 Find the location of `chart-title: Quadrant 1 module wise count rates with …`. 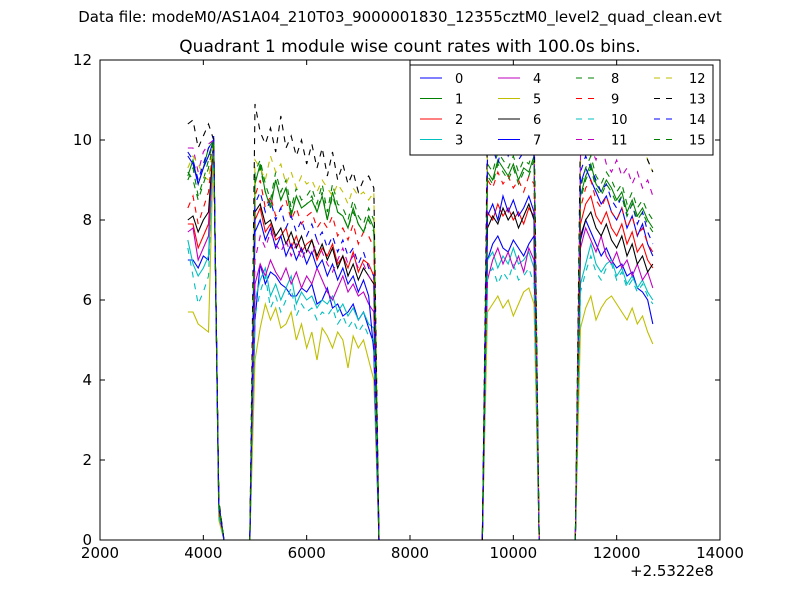

chart-title: Quadrant 1 module wise count rates with … is located at coordinates (410, 47).